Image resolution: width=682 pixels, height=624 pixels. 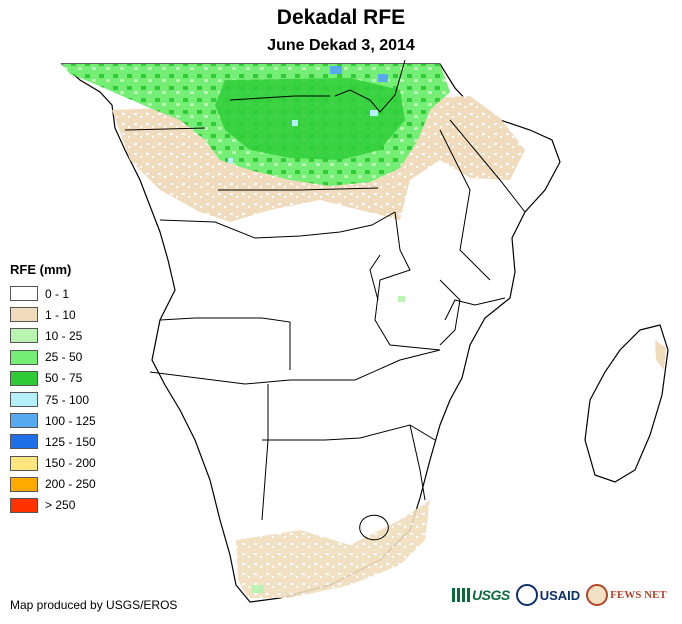 I want to click on legend-item: 1 - 10, so click(x=53, y=314).